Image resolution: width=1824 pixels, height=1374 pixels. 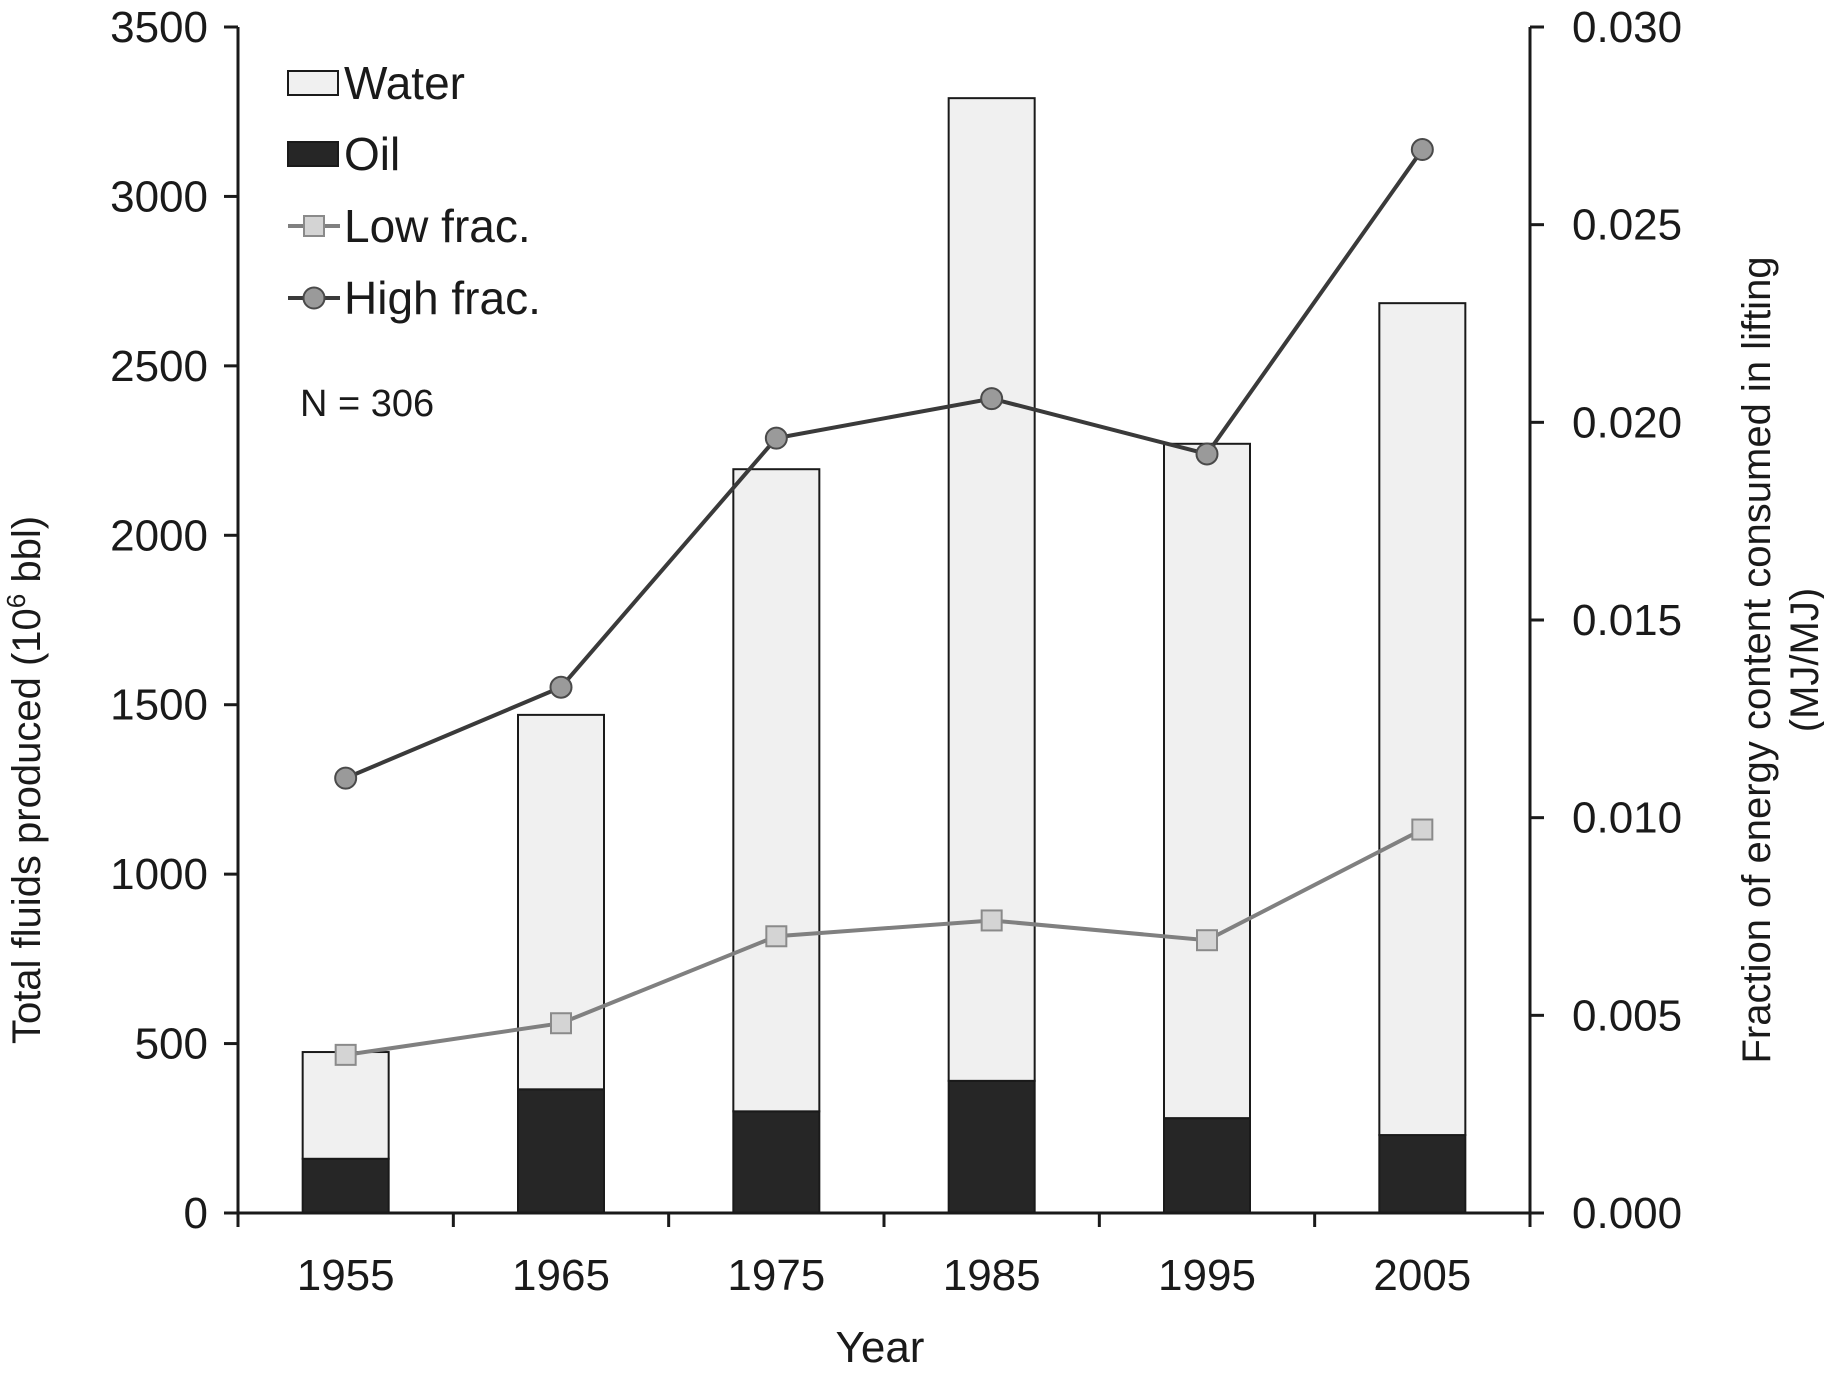 I want to click on marker-low-frac-1985, so click(x=991, y=920).